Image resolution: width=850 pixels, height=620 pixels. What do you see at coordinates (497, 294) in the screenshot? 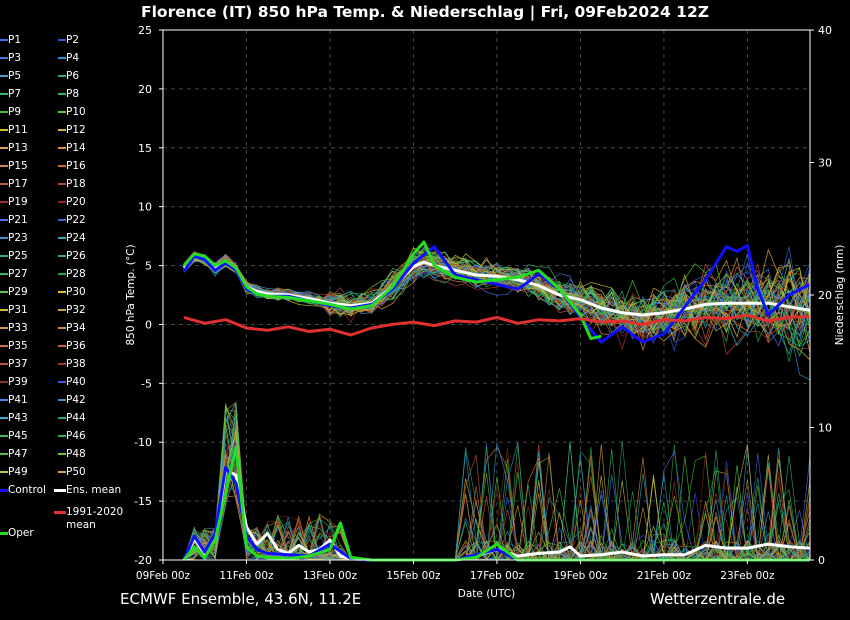
I see `ensemble-temp-line` at bounding box center [497, 294].